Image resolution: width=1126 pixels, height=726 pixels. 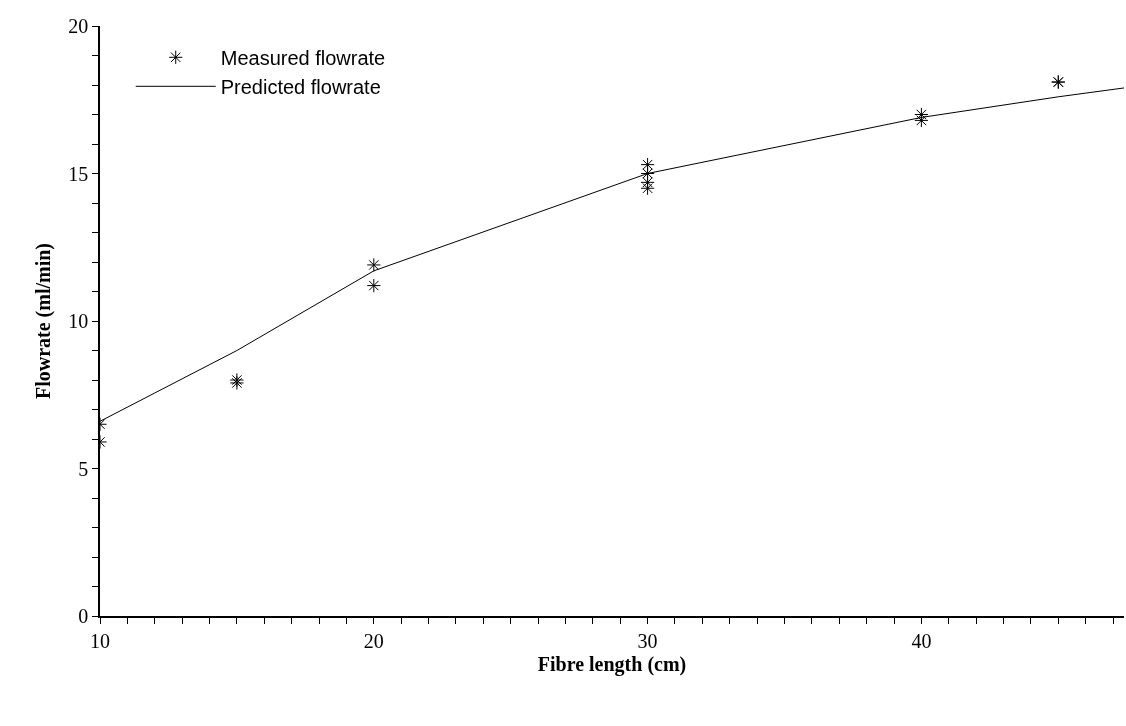 I want to click on y-tick-label: 15, so click(x=78, y=173).